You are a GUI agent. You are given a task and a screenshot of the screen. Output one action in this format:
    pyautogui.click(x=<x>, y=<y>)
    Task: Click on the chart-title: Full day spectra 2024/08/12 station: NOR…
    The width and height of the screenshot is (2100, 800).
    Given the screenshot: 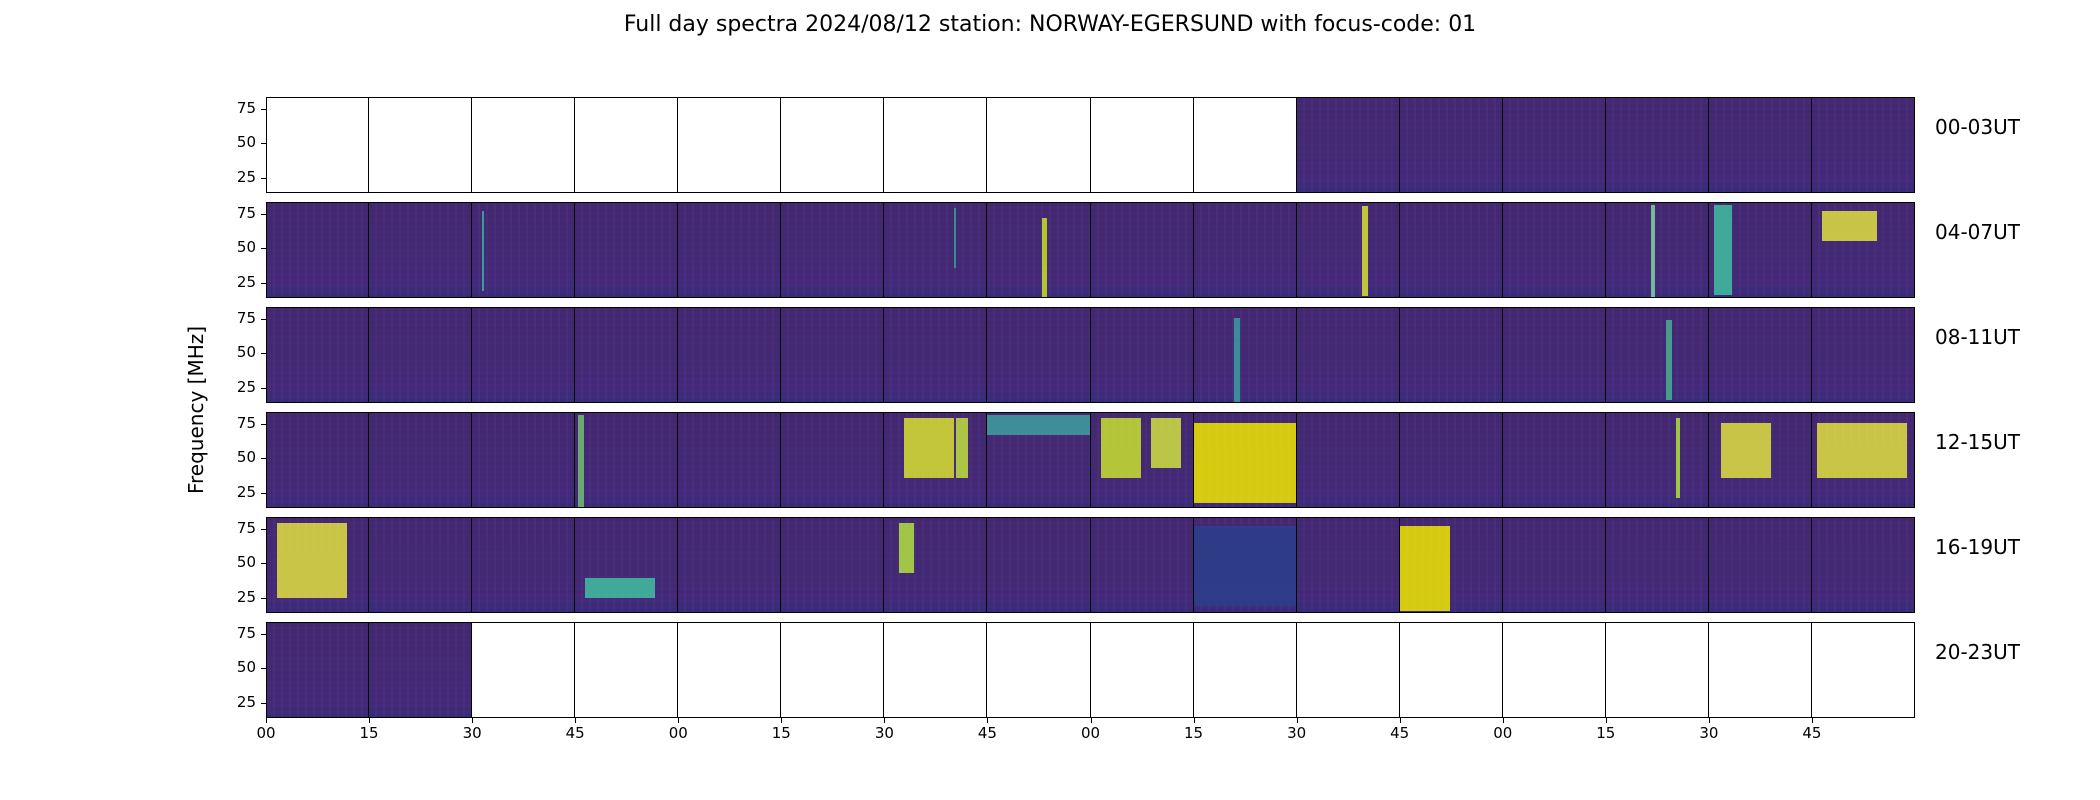 What is the action you would take?
    pyautogui.click(x=1050, y=24)
    